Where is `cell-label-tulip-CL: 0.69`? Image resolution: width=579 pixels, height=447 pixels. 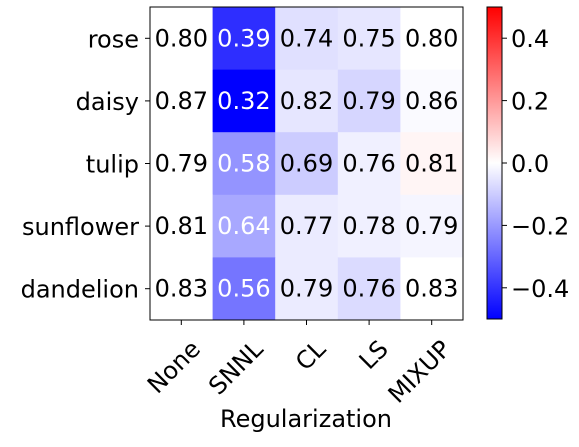 cell-label-tulip-CL: 0.69 is located at coordinates (306, 164).